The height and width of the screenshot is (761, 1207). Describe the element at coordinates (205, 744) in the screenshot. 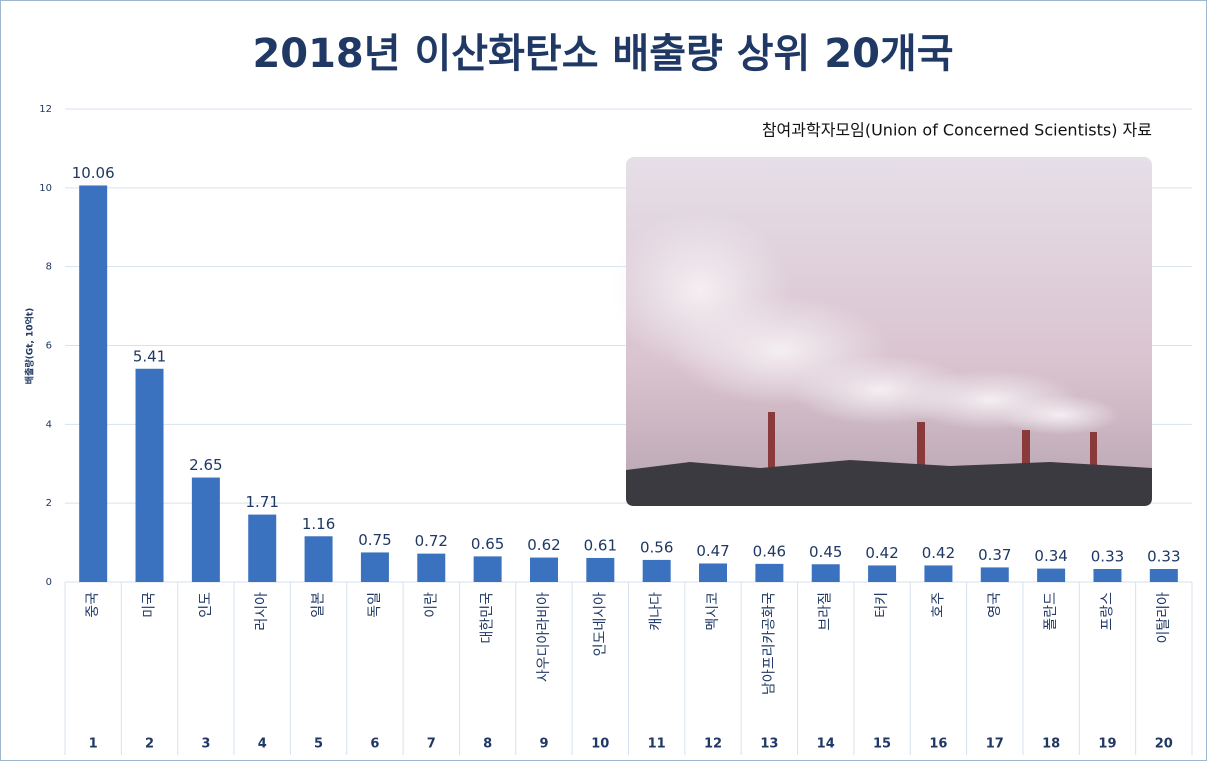

I see `rank-label: 3` at that location.